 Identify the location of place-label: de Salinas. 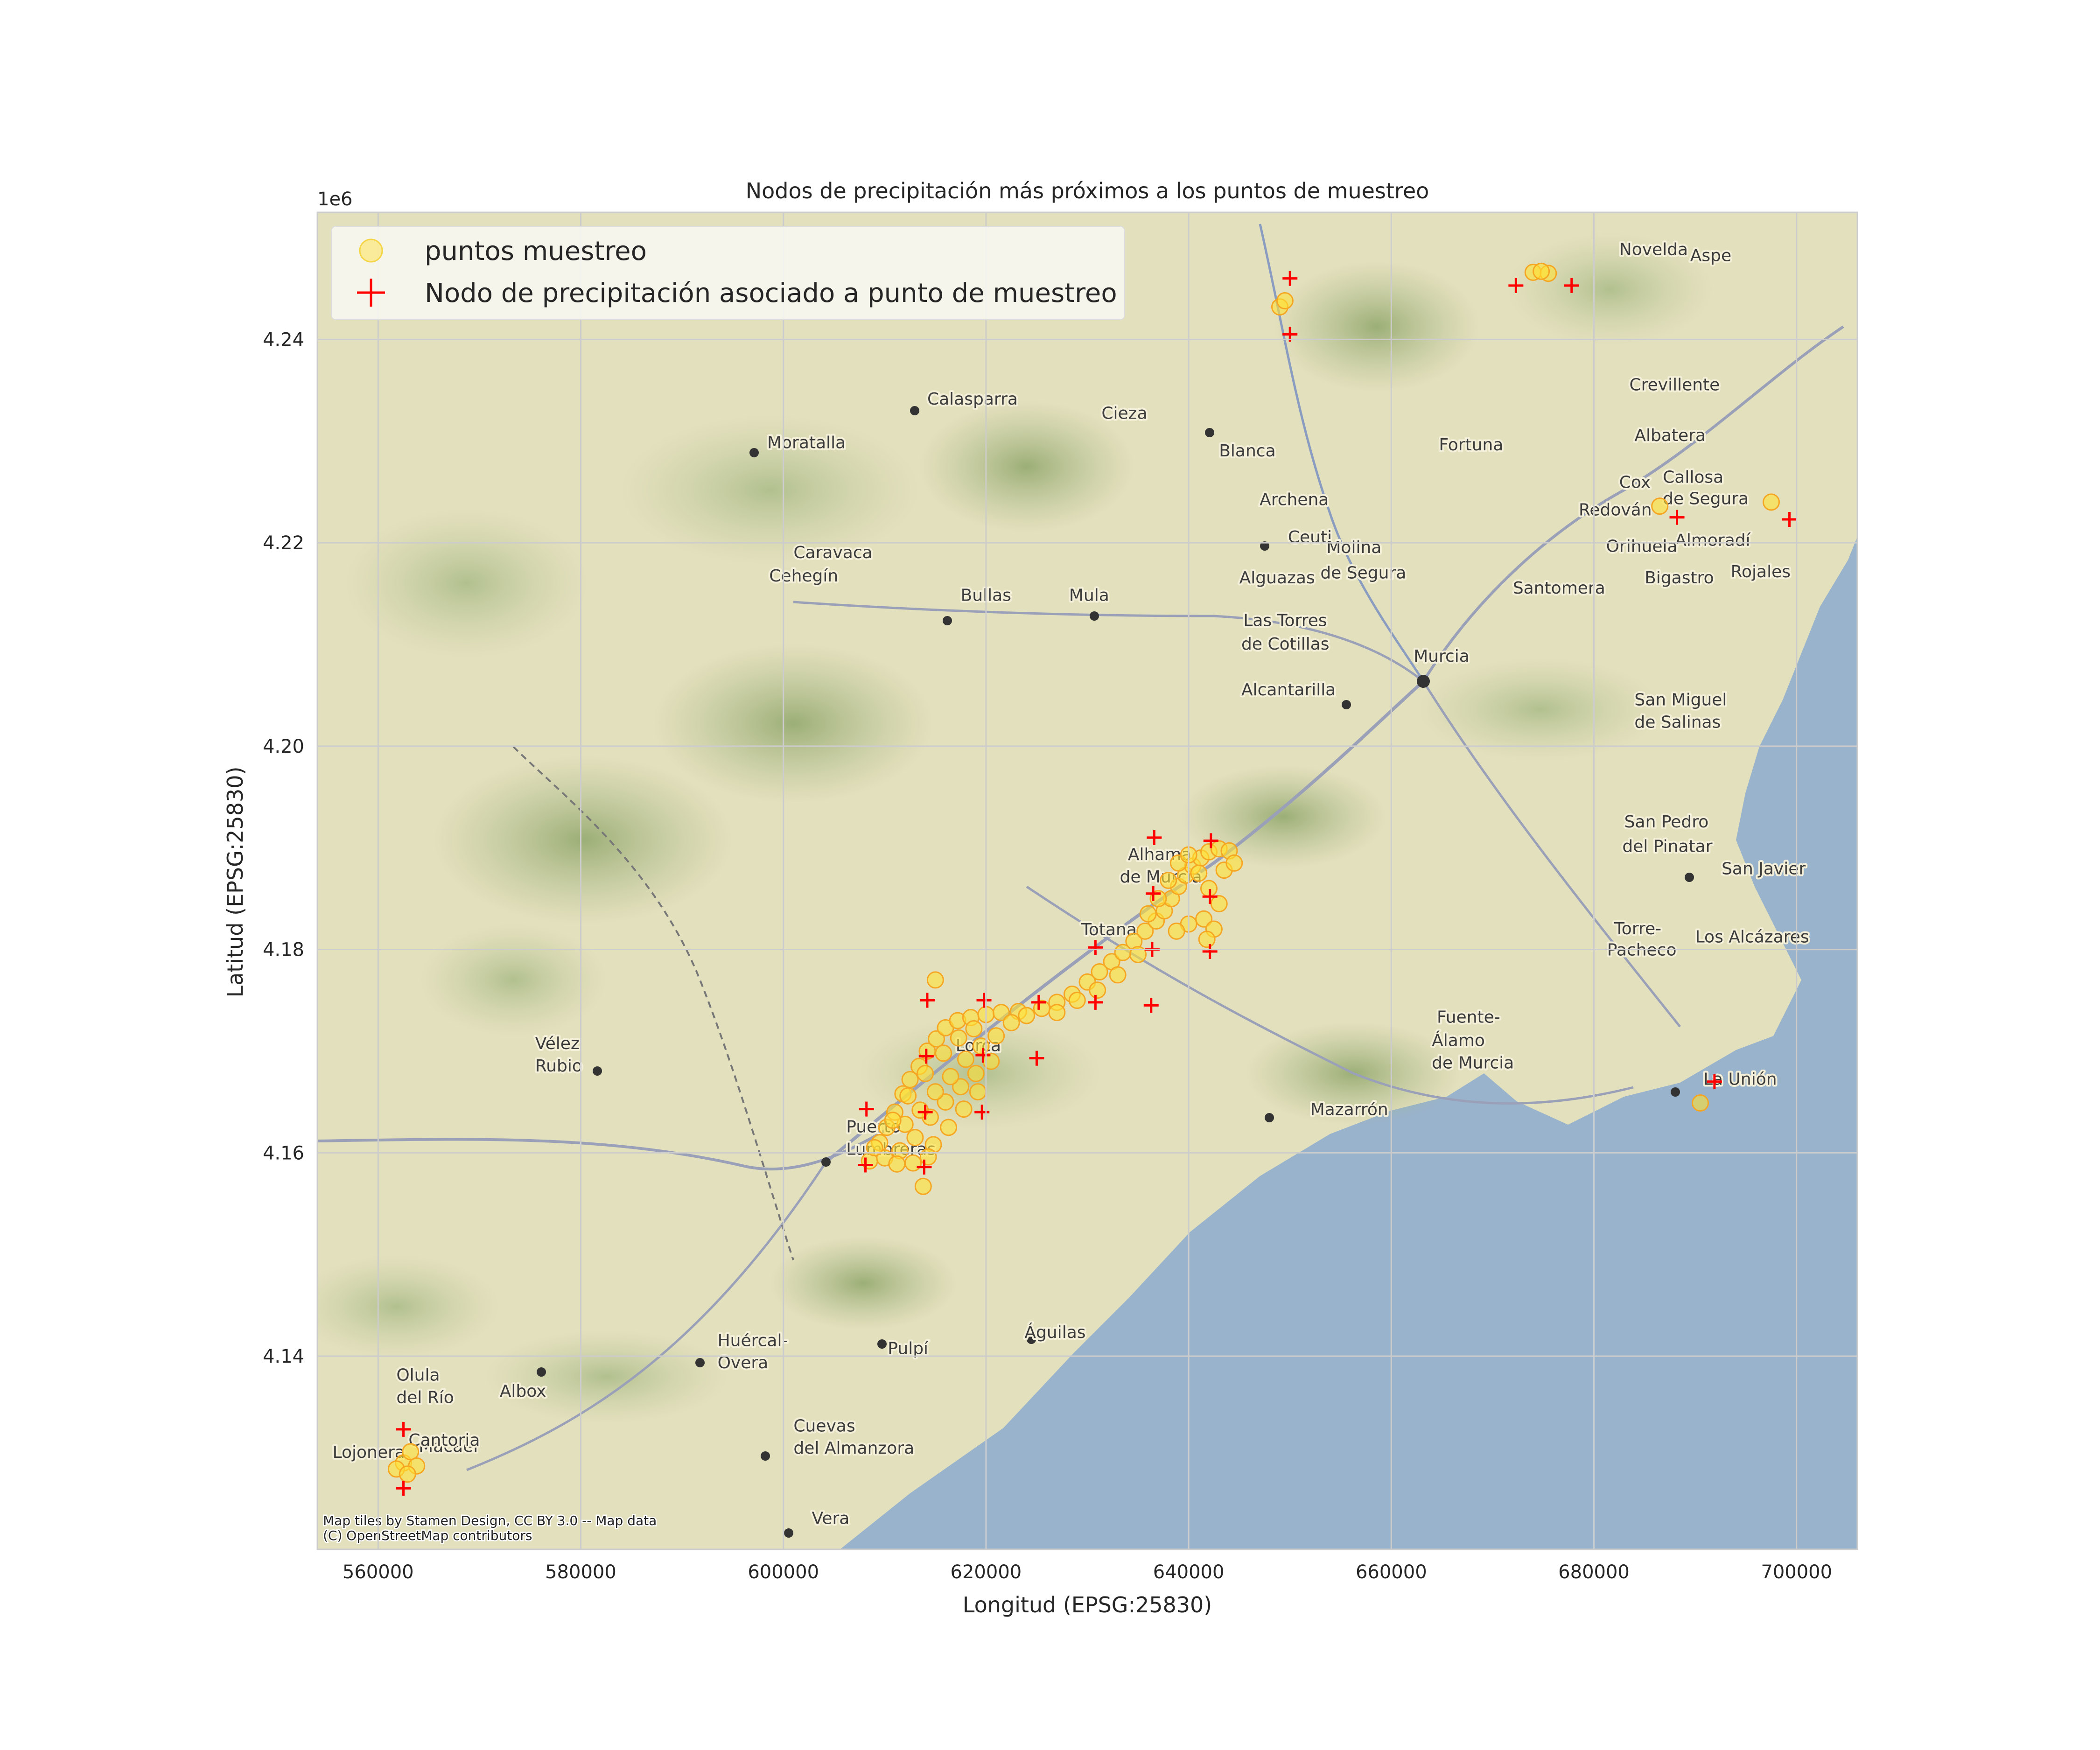
(1677, 722).